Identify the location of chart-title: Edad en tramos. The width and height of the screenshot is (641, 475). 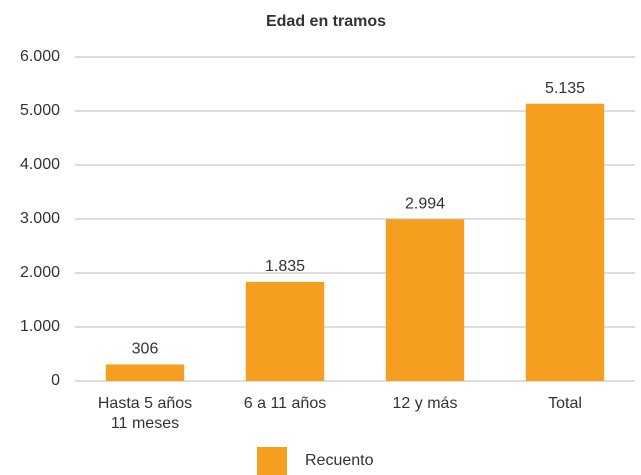
(326, 21).